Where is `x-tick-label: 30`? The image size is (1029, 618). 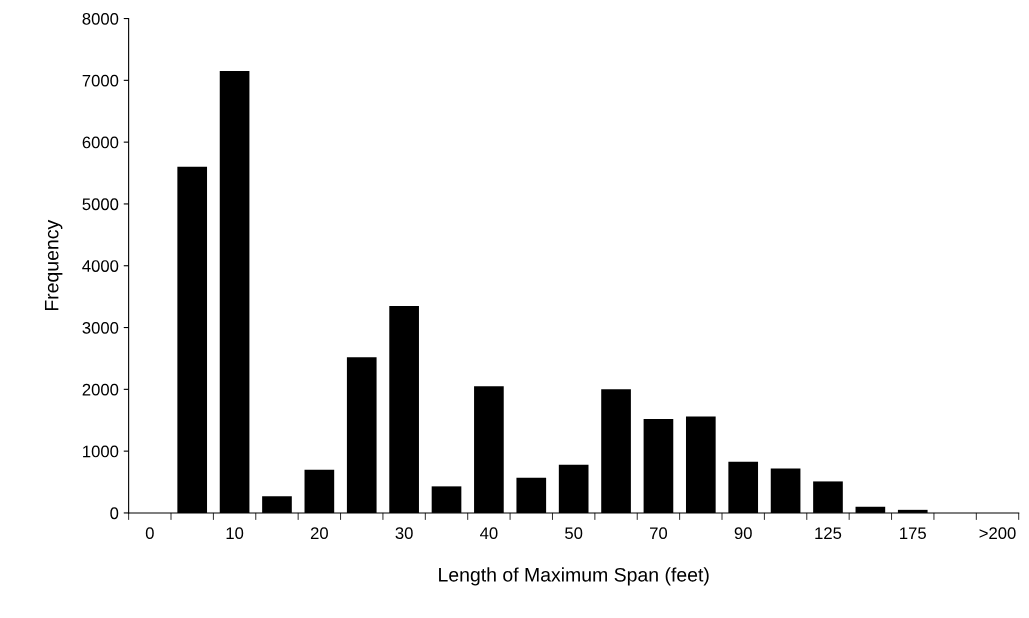
x-tick-label: 30 is located at coordinates (404, 533).